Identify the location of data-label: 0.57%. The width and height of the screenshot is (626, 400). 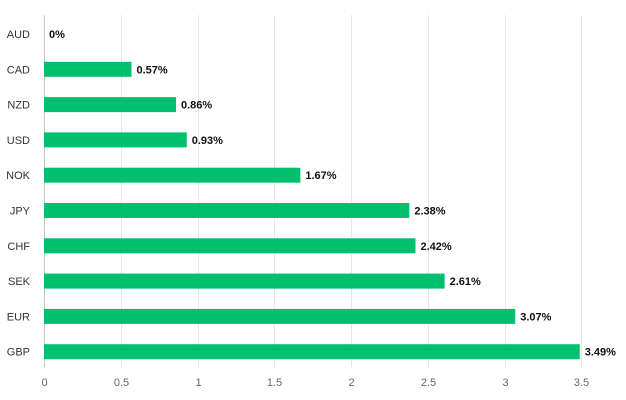
(151, 70).